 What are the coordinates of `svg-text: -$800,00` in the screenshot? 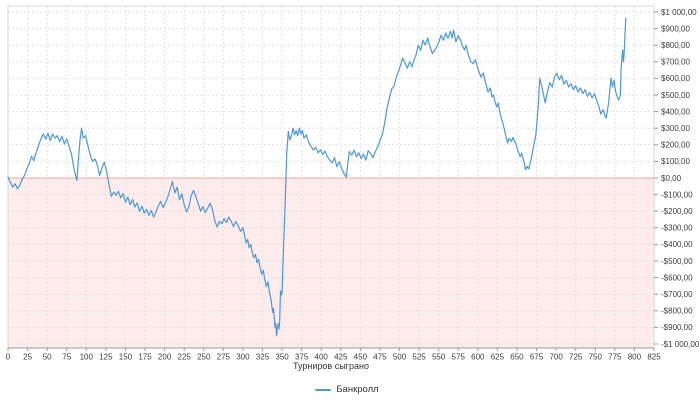 It's located at (677, 311).